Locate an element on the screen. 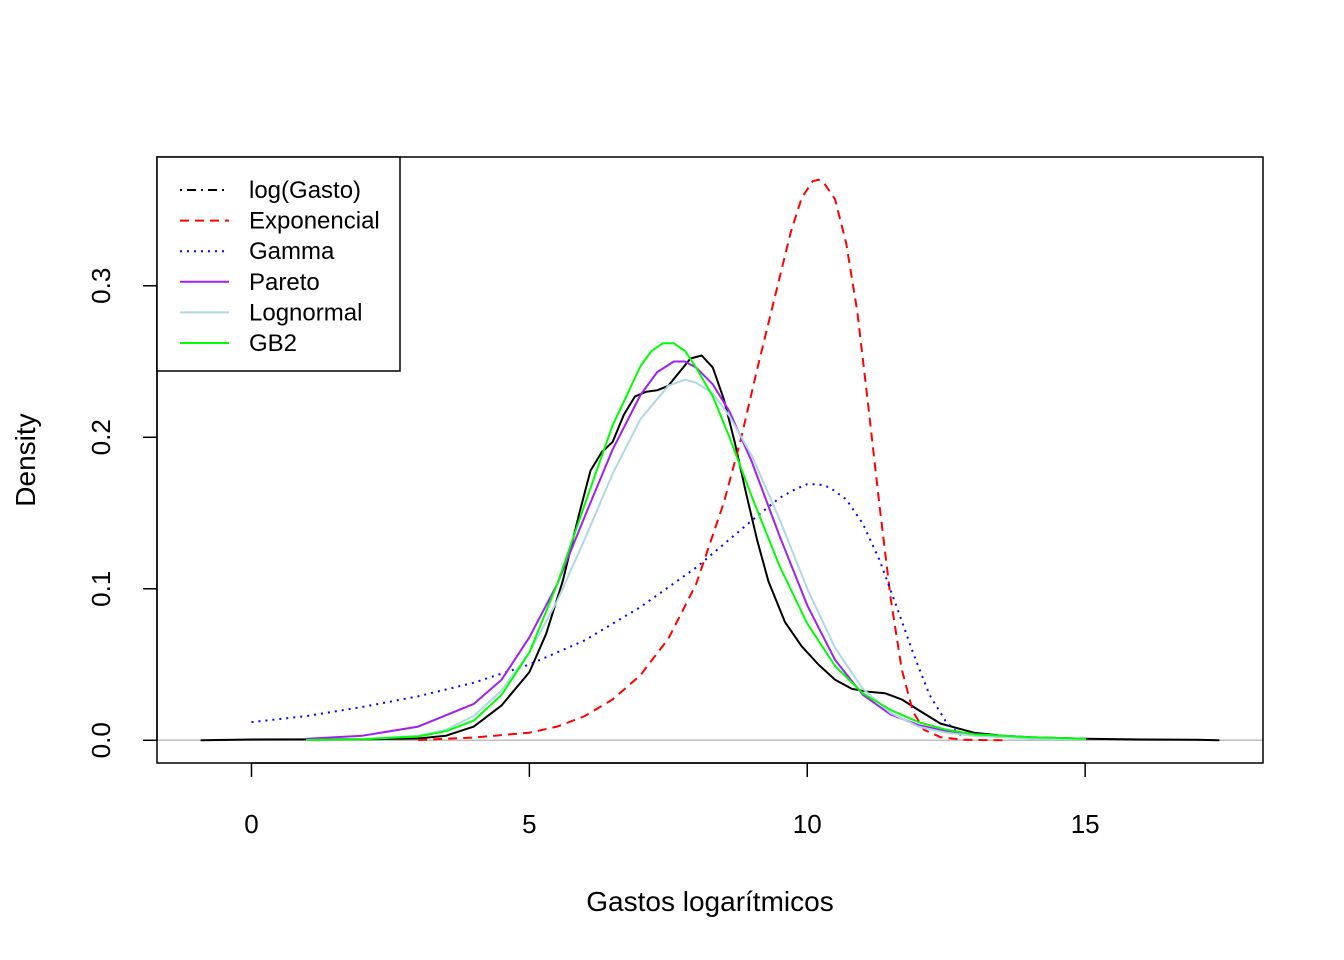 This screenshot has width=1344, height=960. y-axis: 0.0 0.1 0.2 0.3 is located at coordinates (122, 513).